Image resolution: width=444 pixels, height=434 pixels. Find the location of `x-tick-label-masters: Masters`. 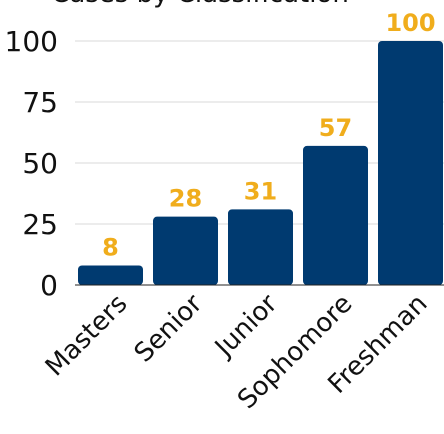

x-tick-label-masters: Masters is located at coordinates (87, 336).